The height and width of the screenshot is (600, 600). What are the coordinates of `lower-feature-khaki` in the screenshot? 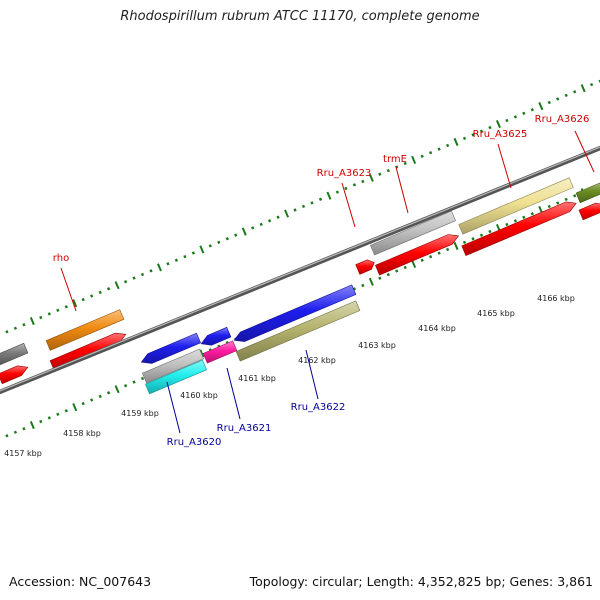 It's located at (298, 331).